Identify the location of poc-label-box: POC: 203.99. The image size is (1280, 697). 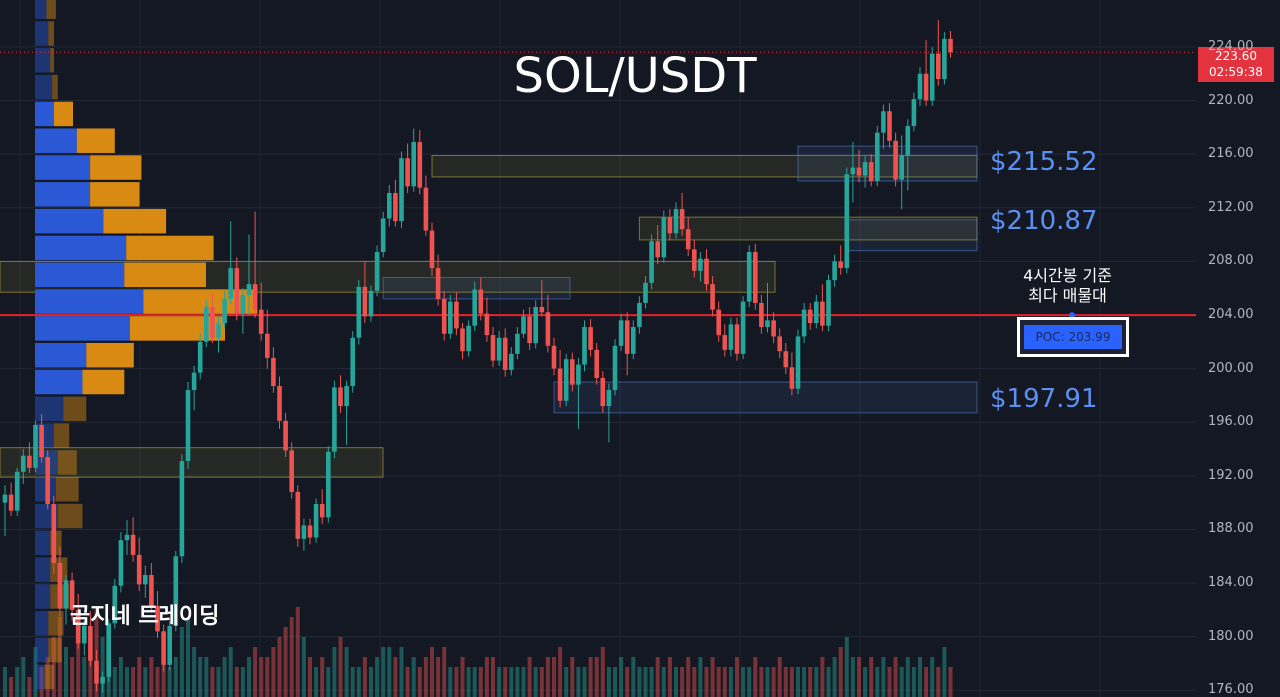
(1073, 337).